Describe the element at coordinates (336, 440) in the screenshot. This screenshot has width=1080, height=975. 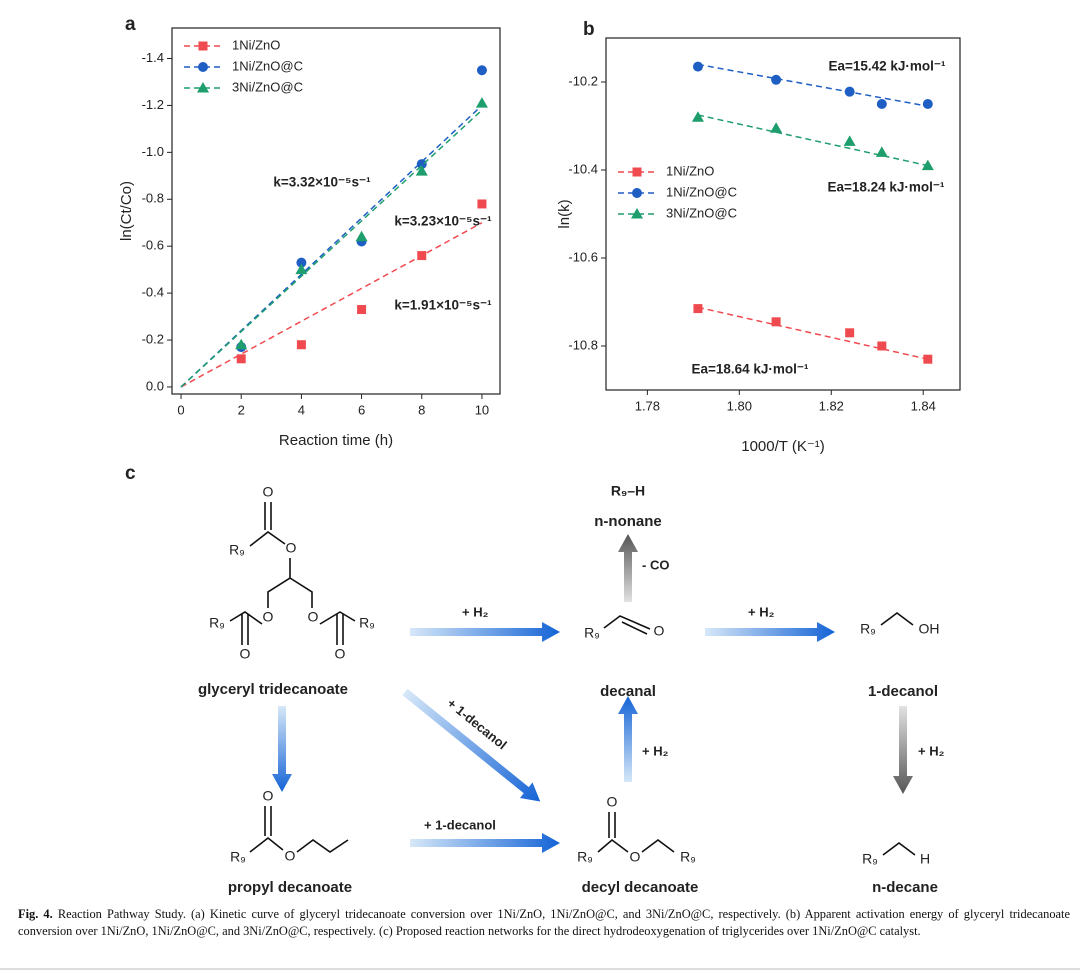
I see `x-axis-label: Reaction time (h)` at that location.